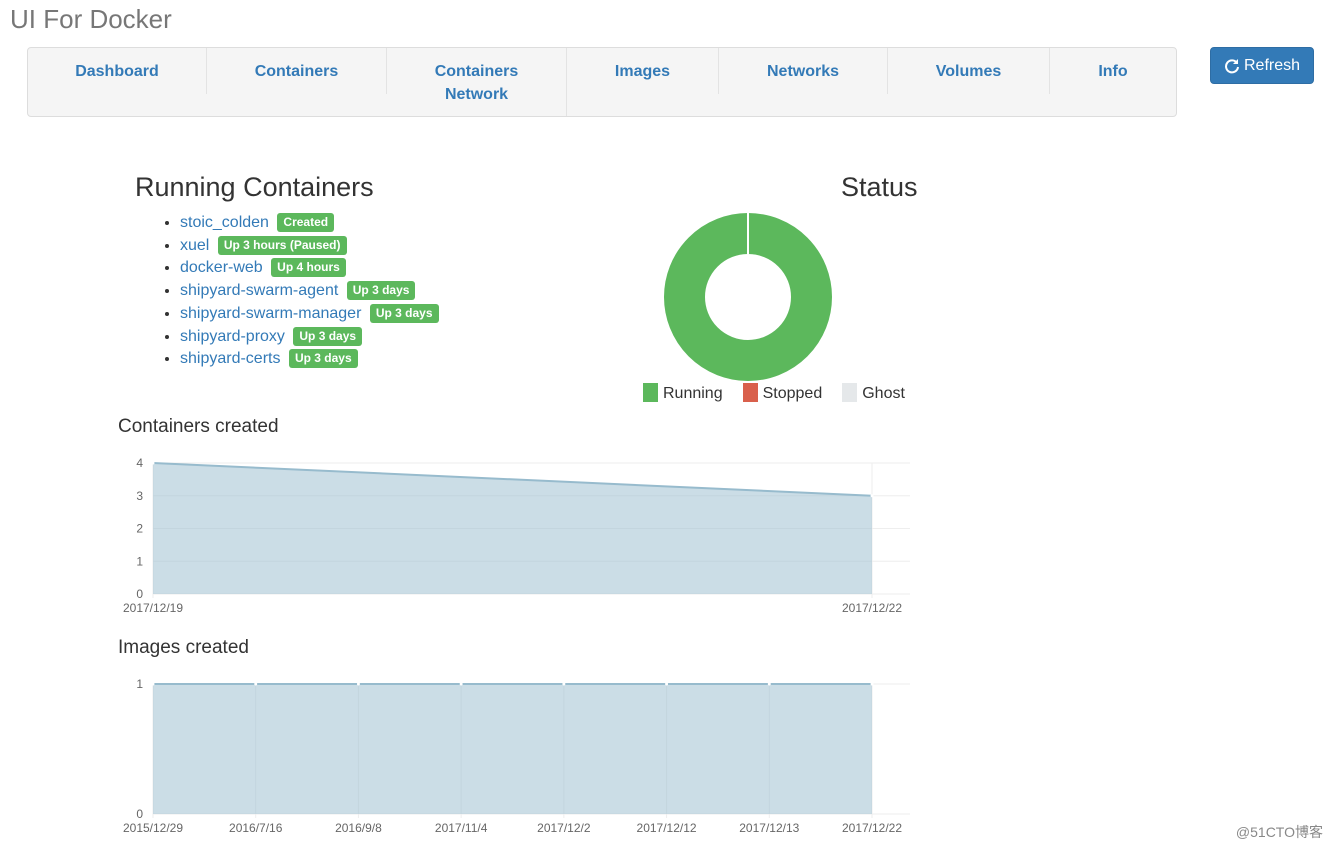  Describe the element at coordinates (259, 291) in the screenshot. I see `container-link: shipyard-swarm-agent` at that location.